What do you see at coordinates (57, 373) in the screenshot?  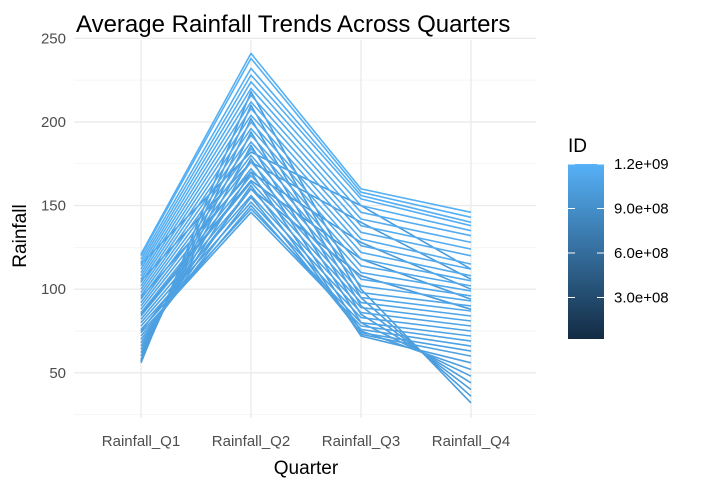 I see `y-tick-label: 50` at bounding box center [57, 373].